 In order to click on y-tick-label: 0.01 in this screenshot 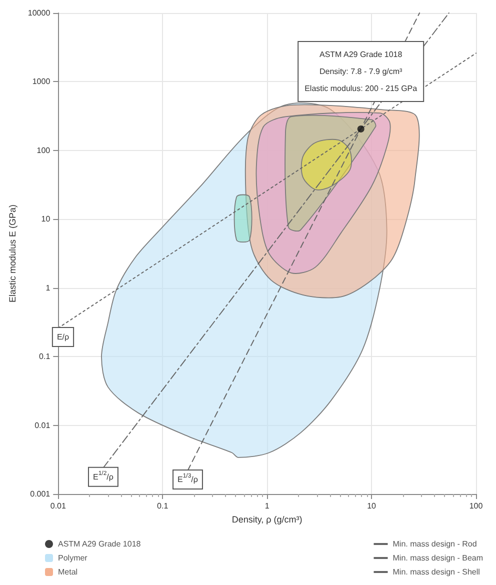, I will do `click(42, 425)`.